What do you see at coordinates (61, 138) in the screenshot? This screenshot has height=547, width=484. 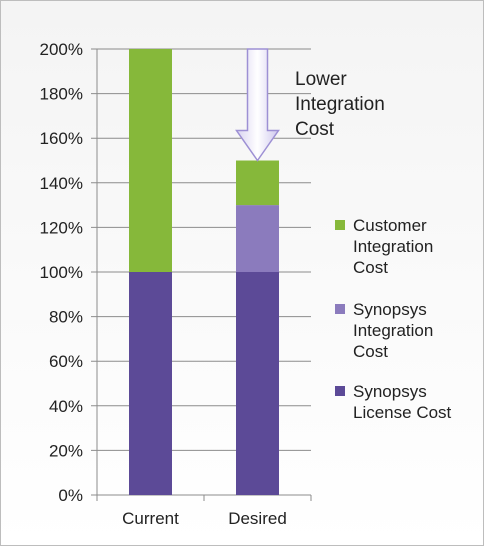 I see `y-tick-label: 160%` at bounding box center [61, 138].